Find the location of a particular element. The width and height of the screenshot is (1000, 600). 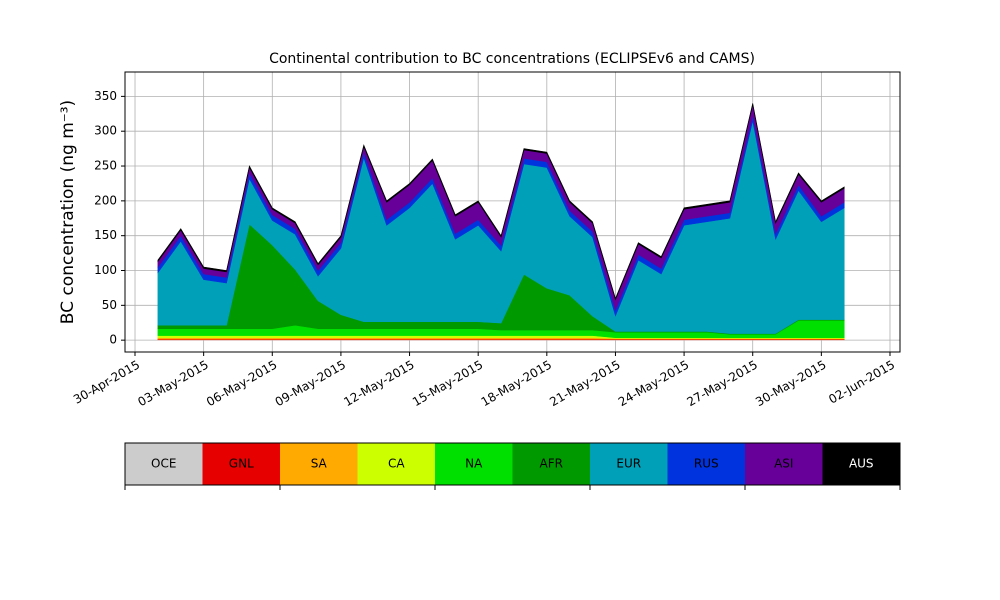

legend-label: AUS is located at coordinates (861, 464).